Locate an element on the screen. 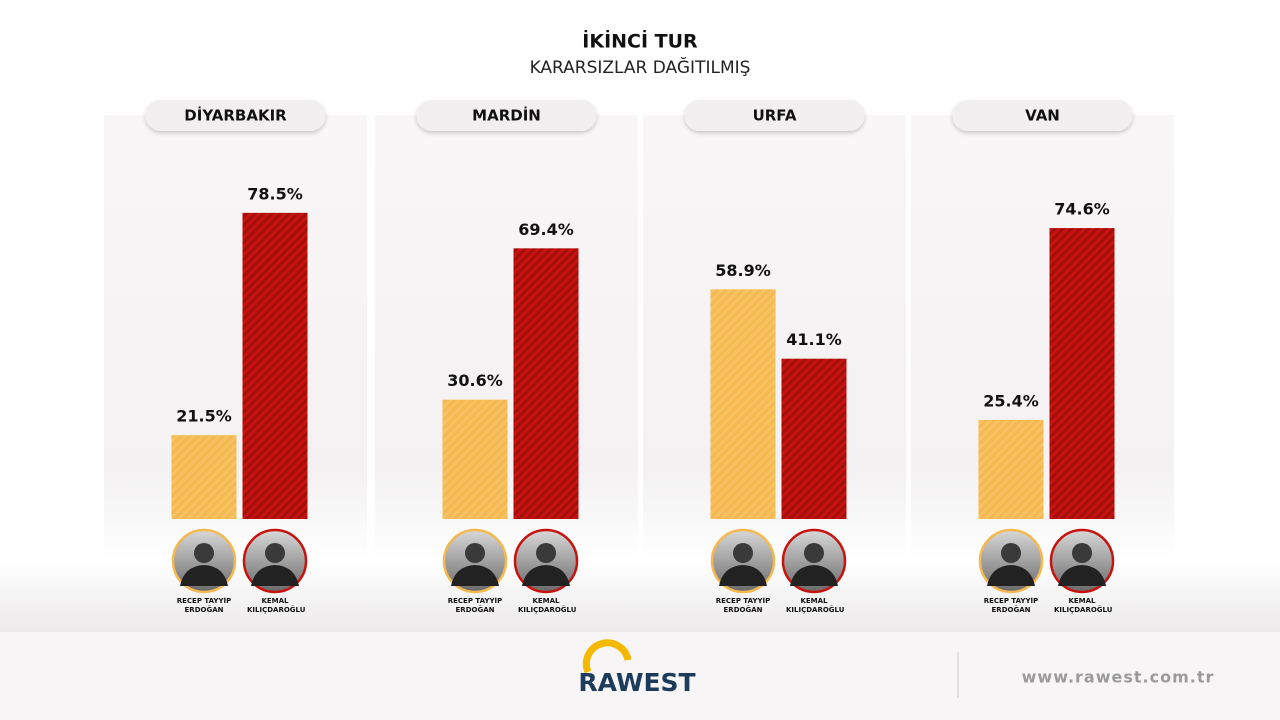 The width and height of the screenshot is (1280, 720). panel-title: VAN is located at coordinates (1042, 116).